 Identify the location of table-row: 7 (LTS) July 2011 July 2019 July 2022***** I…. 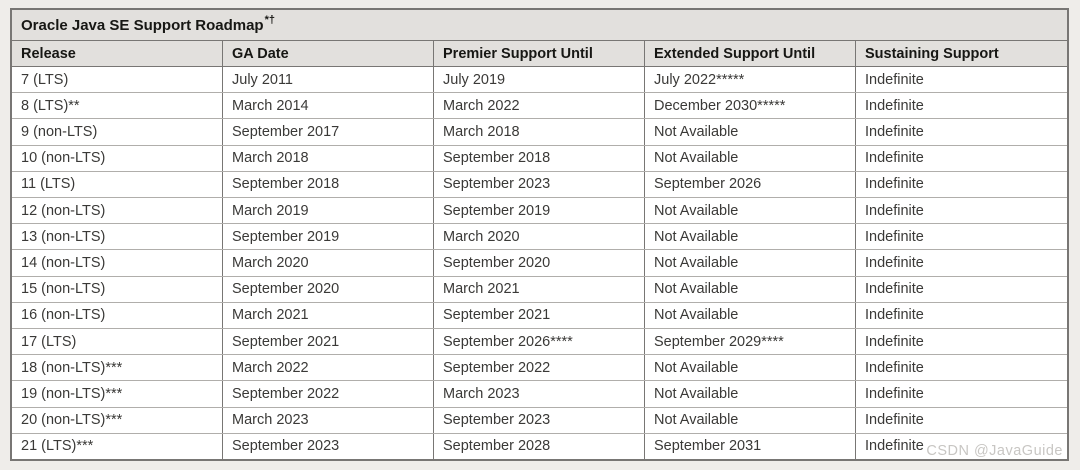
(539, 80).